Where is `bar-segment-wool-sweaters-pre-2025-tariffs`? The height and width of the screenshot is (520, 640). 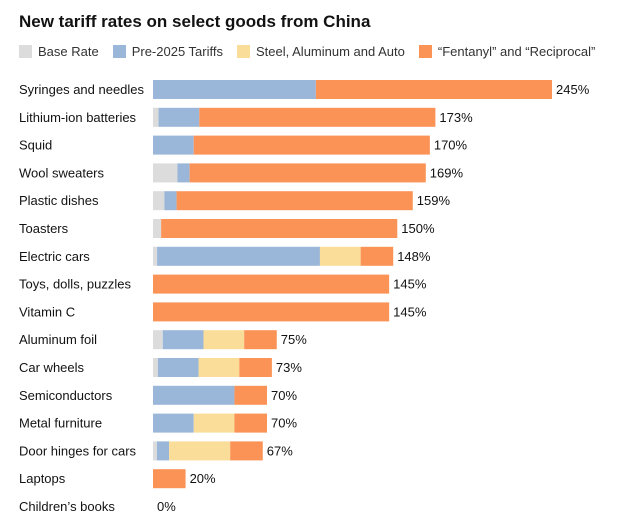
bar-segment-wool-sweaters-pre-2025-tariffs is located at coordinates (183, 173).